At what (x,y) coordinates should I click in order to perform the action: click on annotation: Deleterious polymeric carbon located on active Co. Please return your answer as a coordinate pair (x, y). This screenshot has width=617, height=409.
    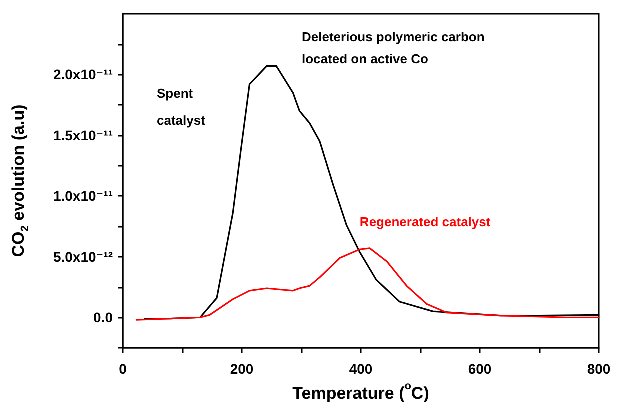
    Looking at the image, I should click on (393, 48).